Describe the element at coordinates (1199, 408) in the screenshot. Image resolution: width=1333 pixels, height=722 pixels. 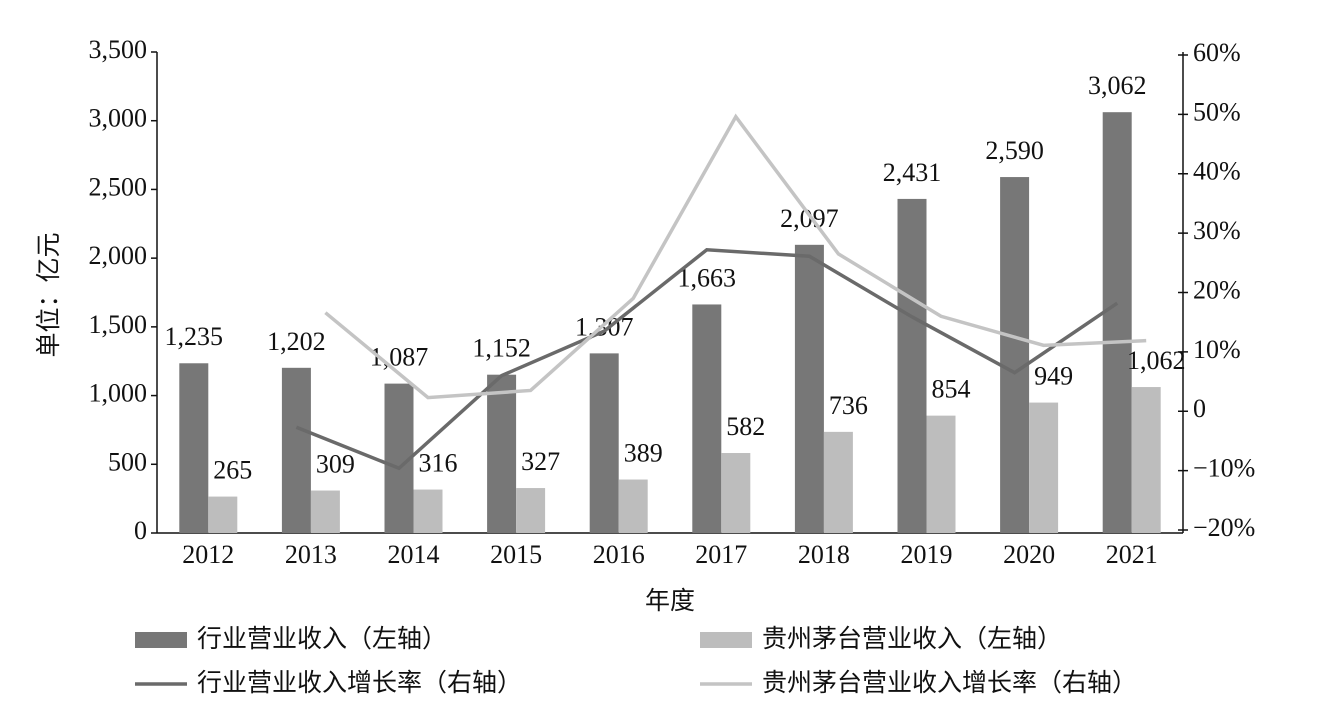
I see `y2-tick-label: 0` at that location.